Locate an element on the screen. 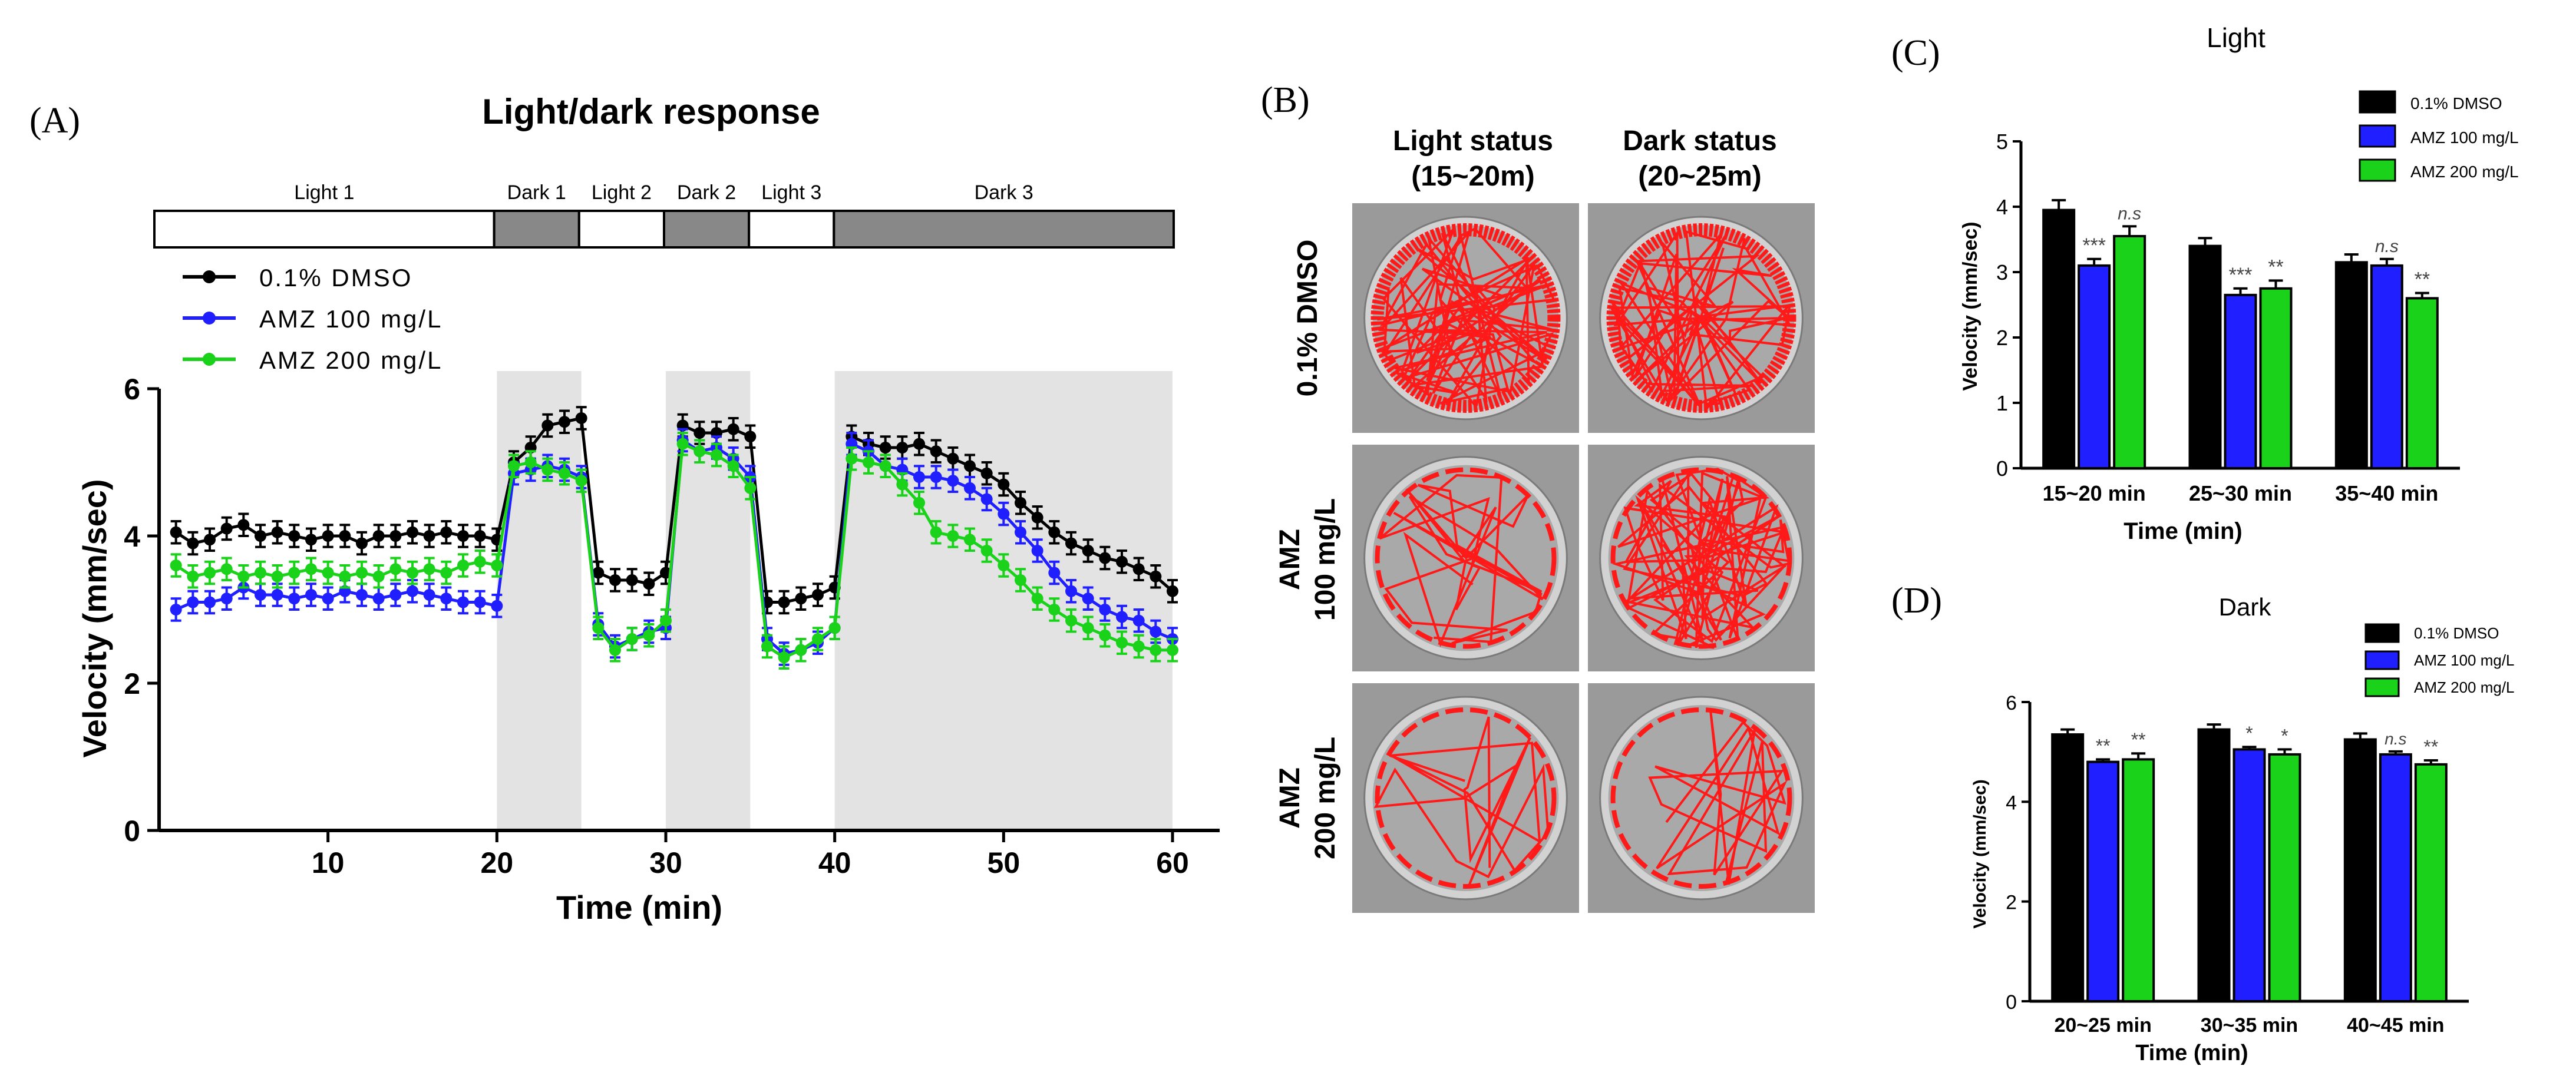  phase-label: Dark 2 is located at coordinates (706, 192).